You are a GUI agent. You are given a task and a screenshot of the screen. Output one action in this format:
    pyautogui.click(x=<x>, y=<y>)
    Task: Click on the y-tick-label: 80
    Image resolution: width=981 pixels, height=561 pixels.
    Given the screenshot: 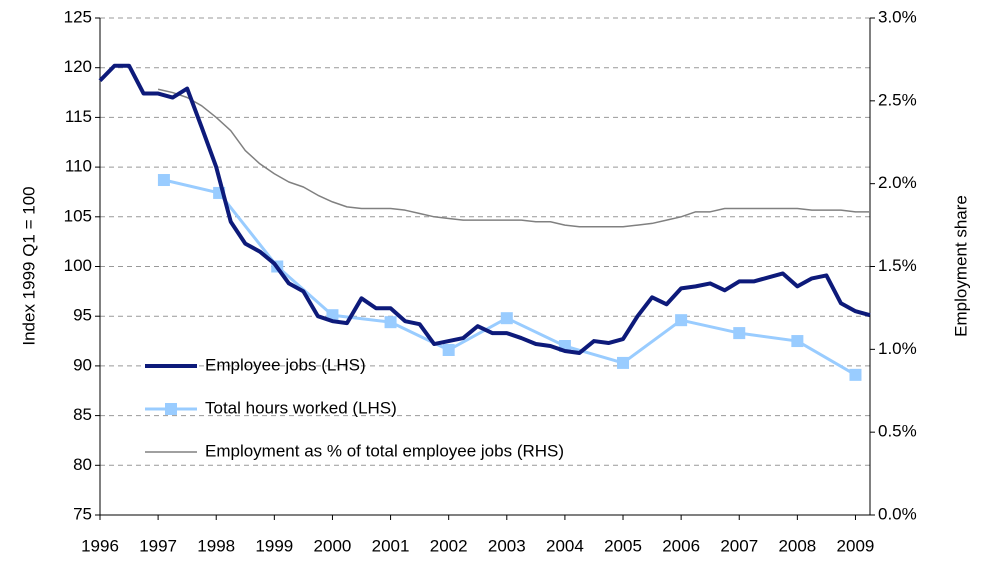 What is the action you would take?
    pyautogui.click(x=82, y=464)
    